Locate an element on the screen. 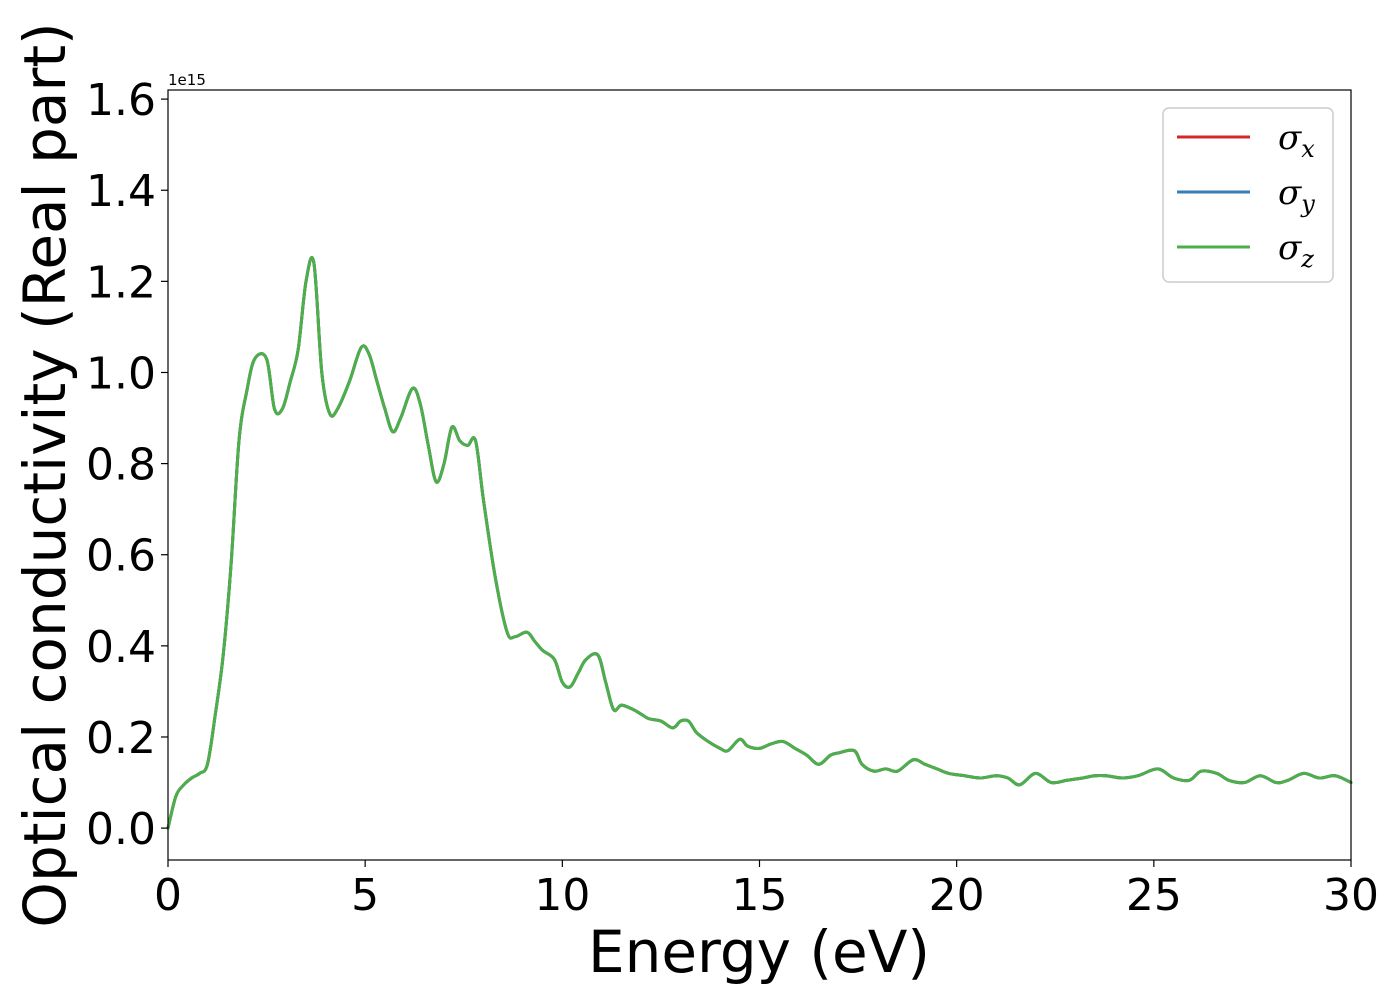 This screenshot has height=1004, width=1400. y-tick-label: 1.6 is located at coordinates (121, 100).